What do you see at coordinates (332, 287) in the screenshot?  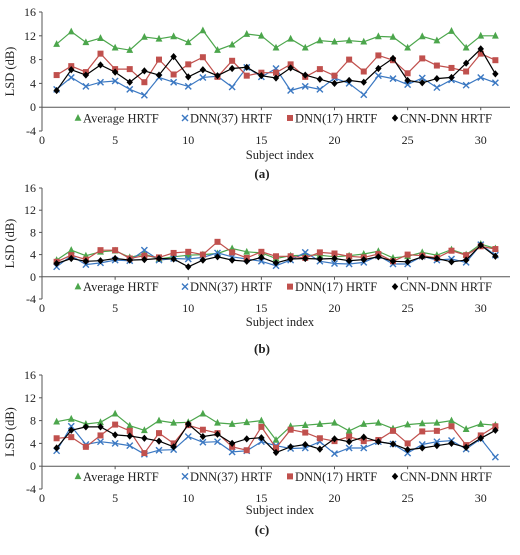 I see `legend-item: DNN(17) HRTF` at bounding box center [332, 287].